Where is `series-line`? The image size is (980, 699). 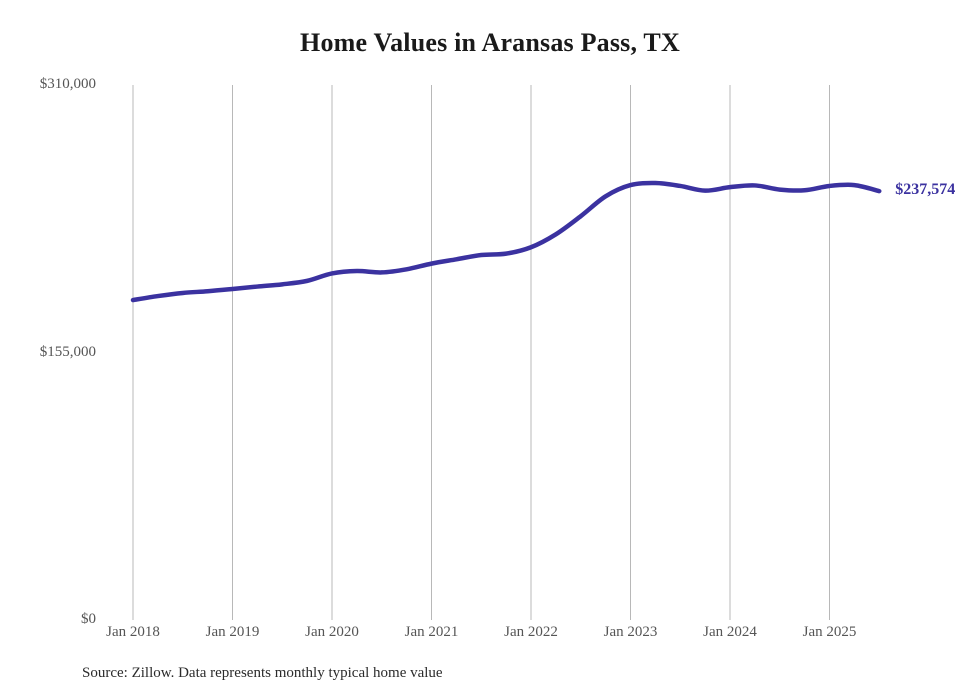
series-line is located at coordinates (506, 241).